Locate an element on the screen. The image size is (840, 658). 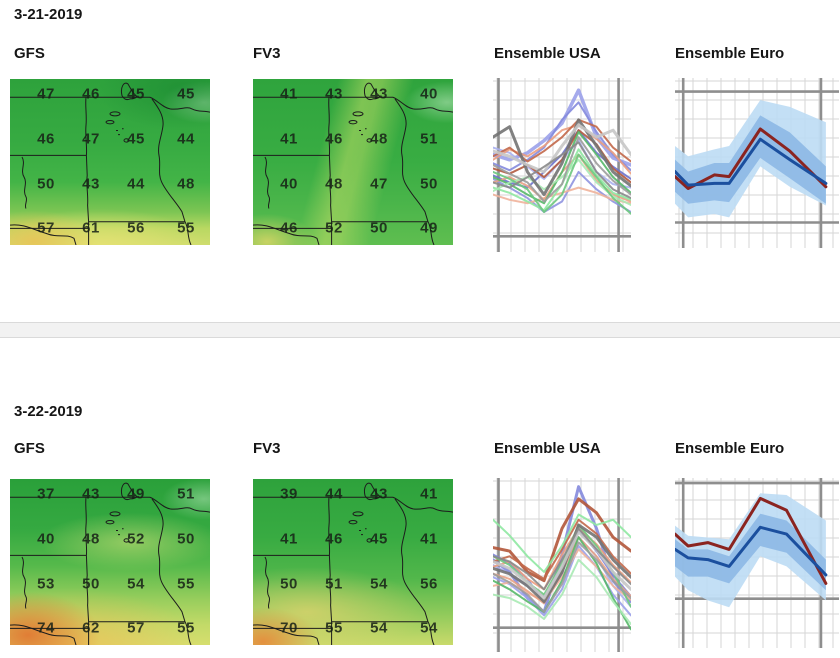
temperature-value: 39 is located at coordinates (289, 494).